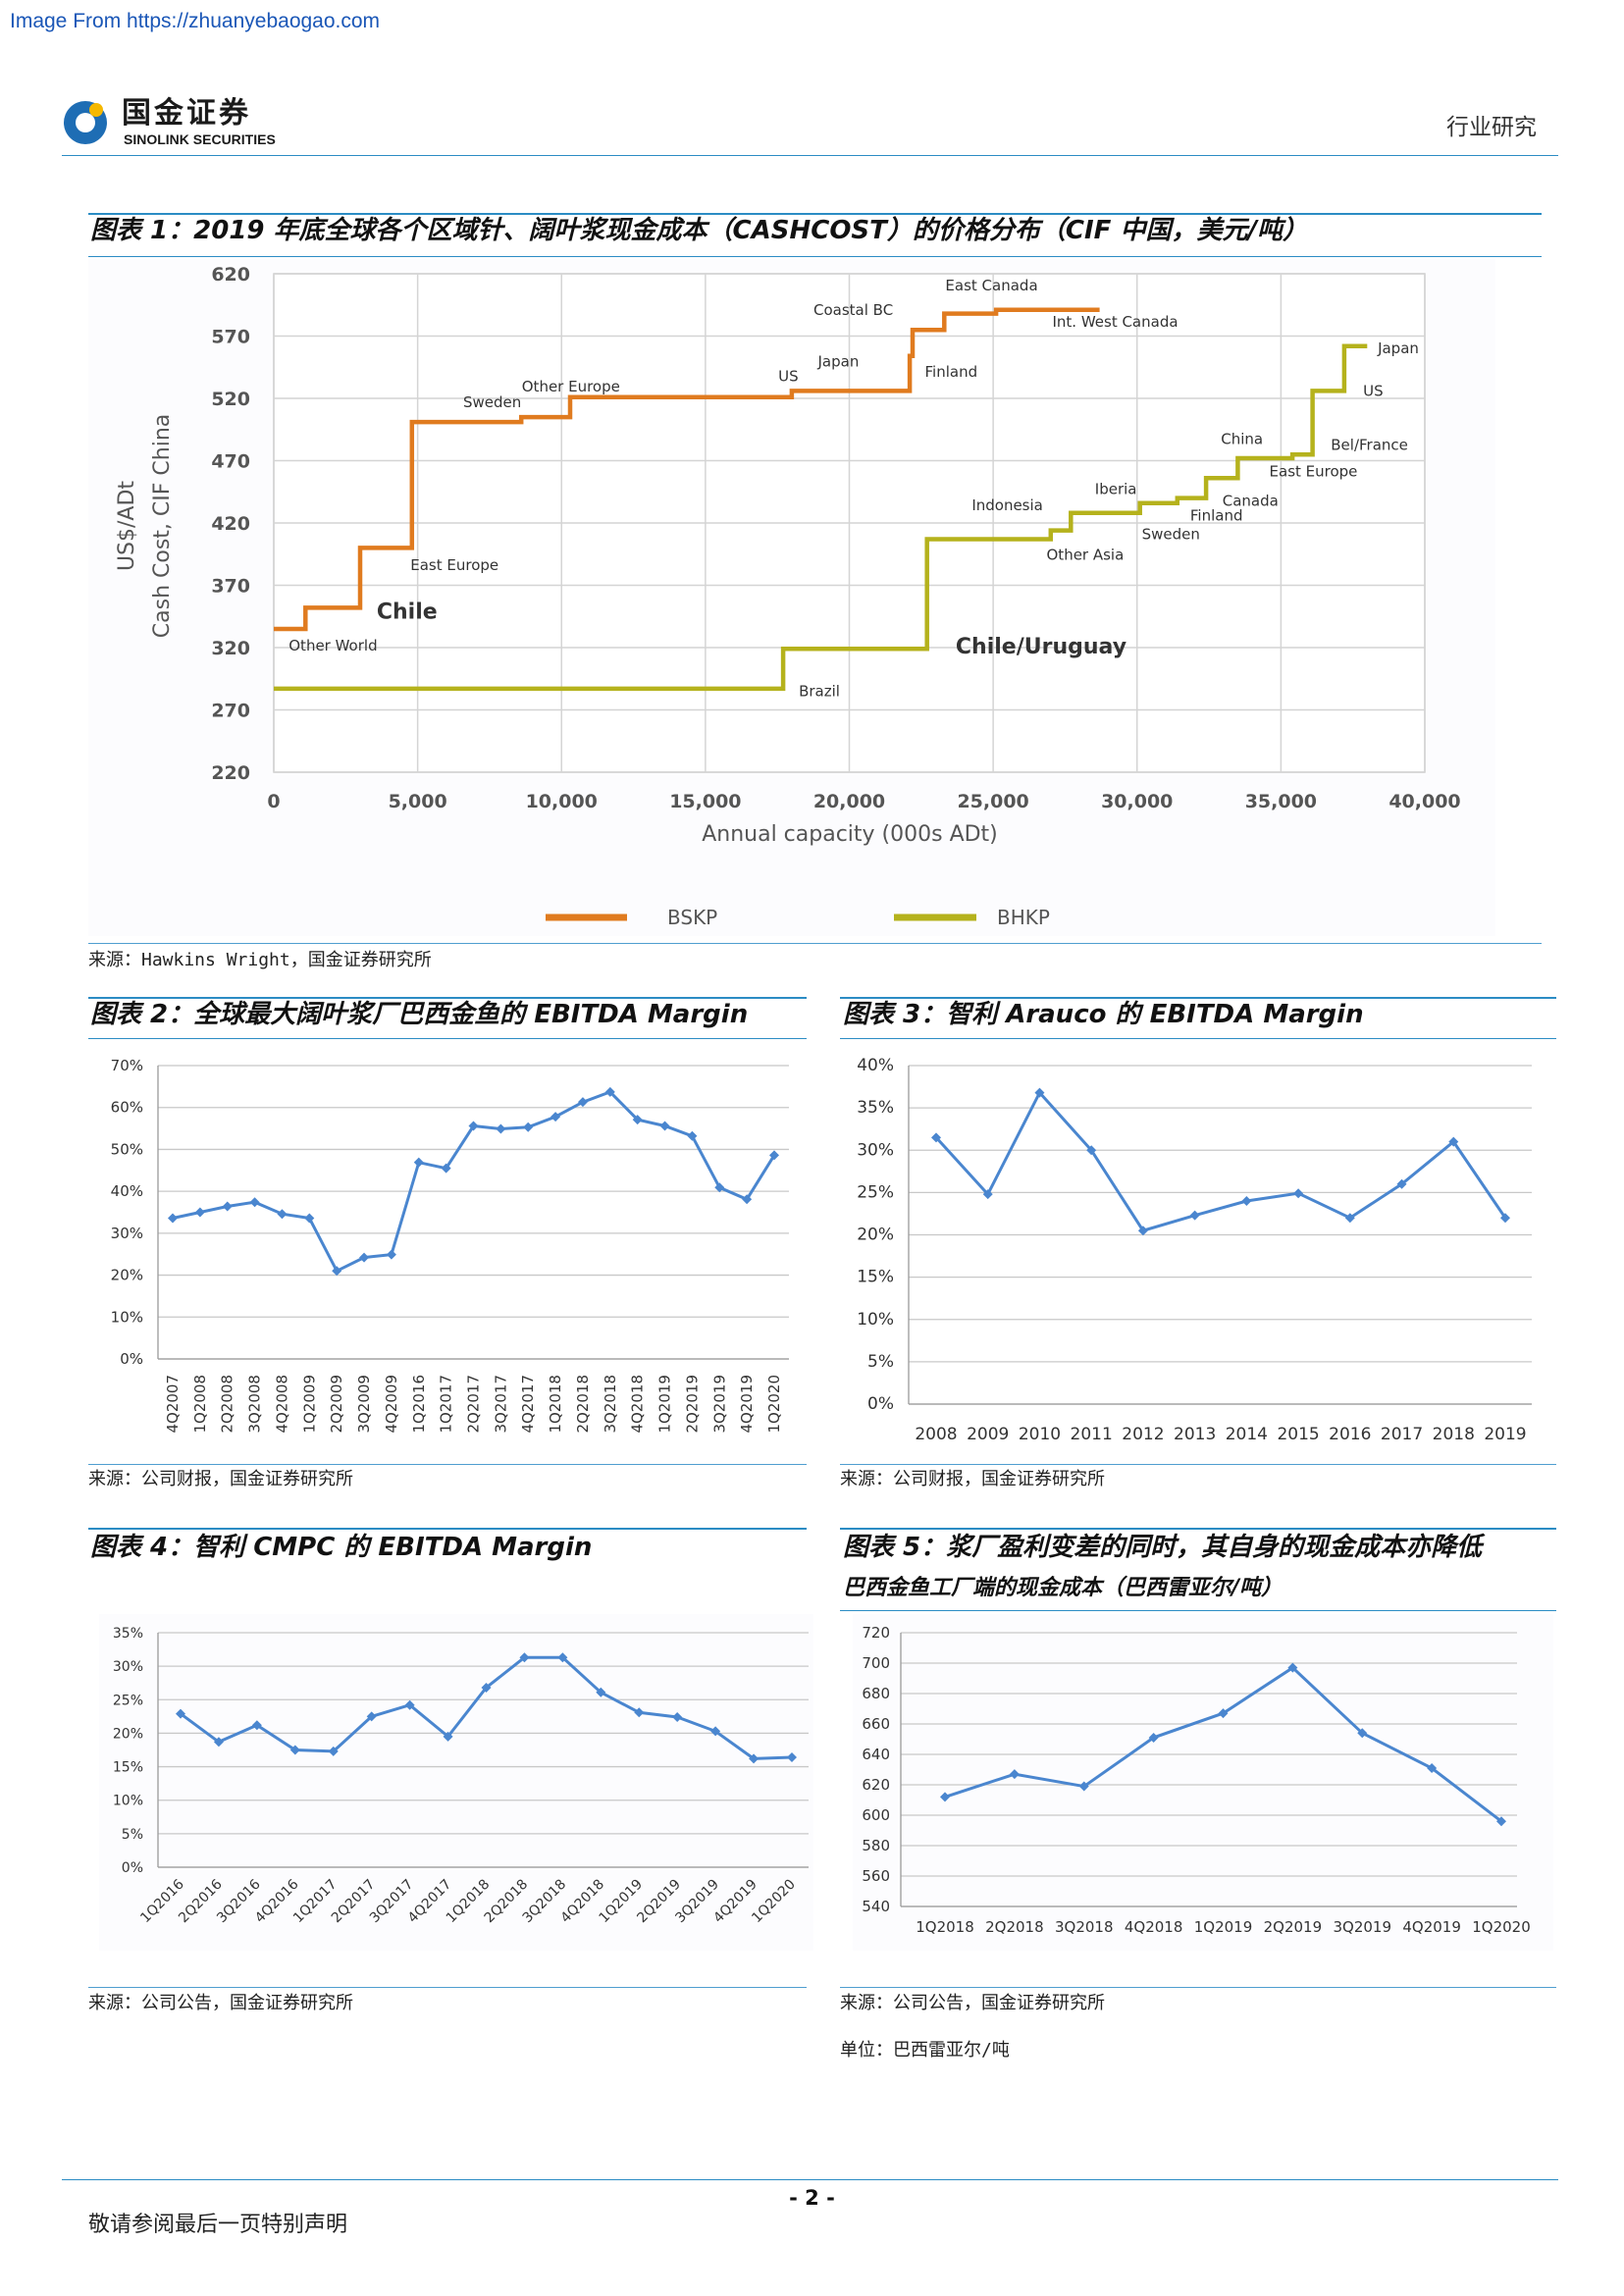 The height and width of the screenshot is (2296, 1624). I want to click on x-tick-label: 3Q2008, so click(255, 1404).